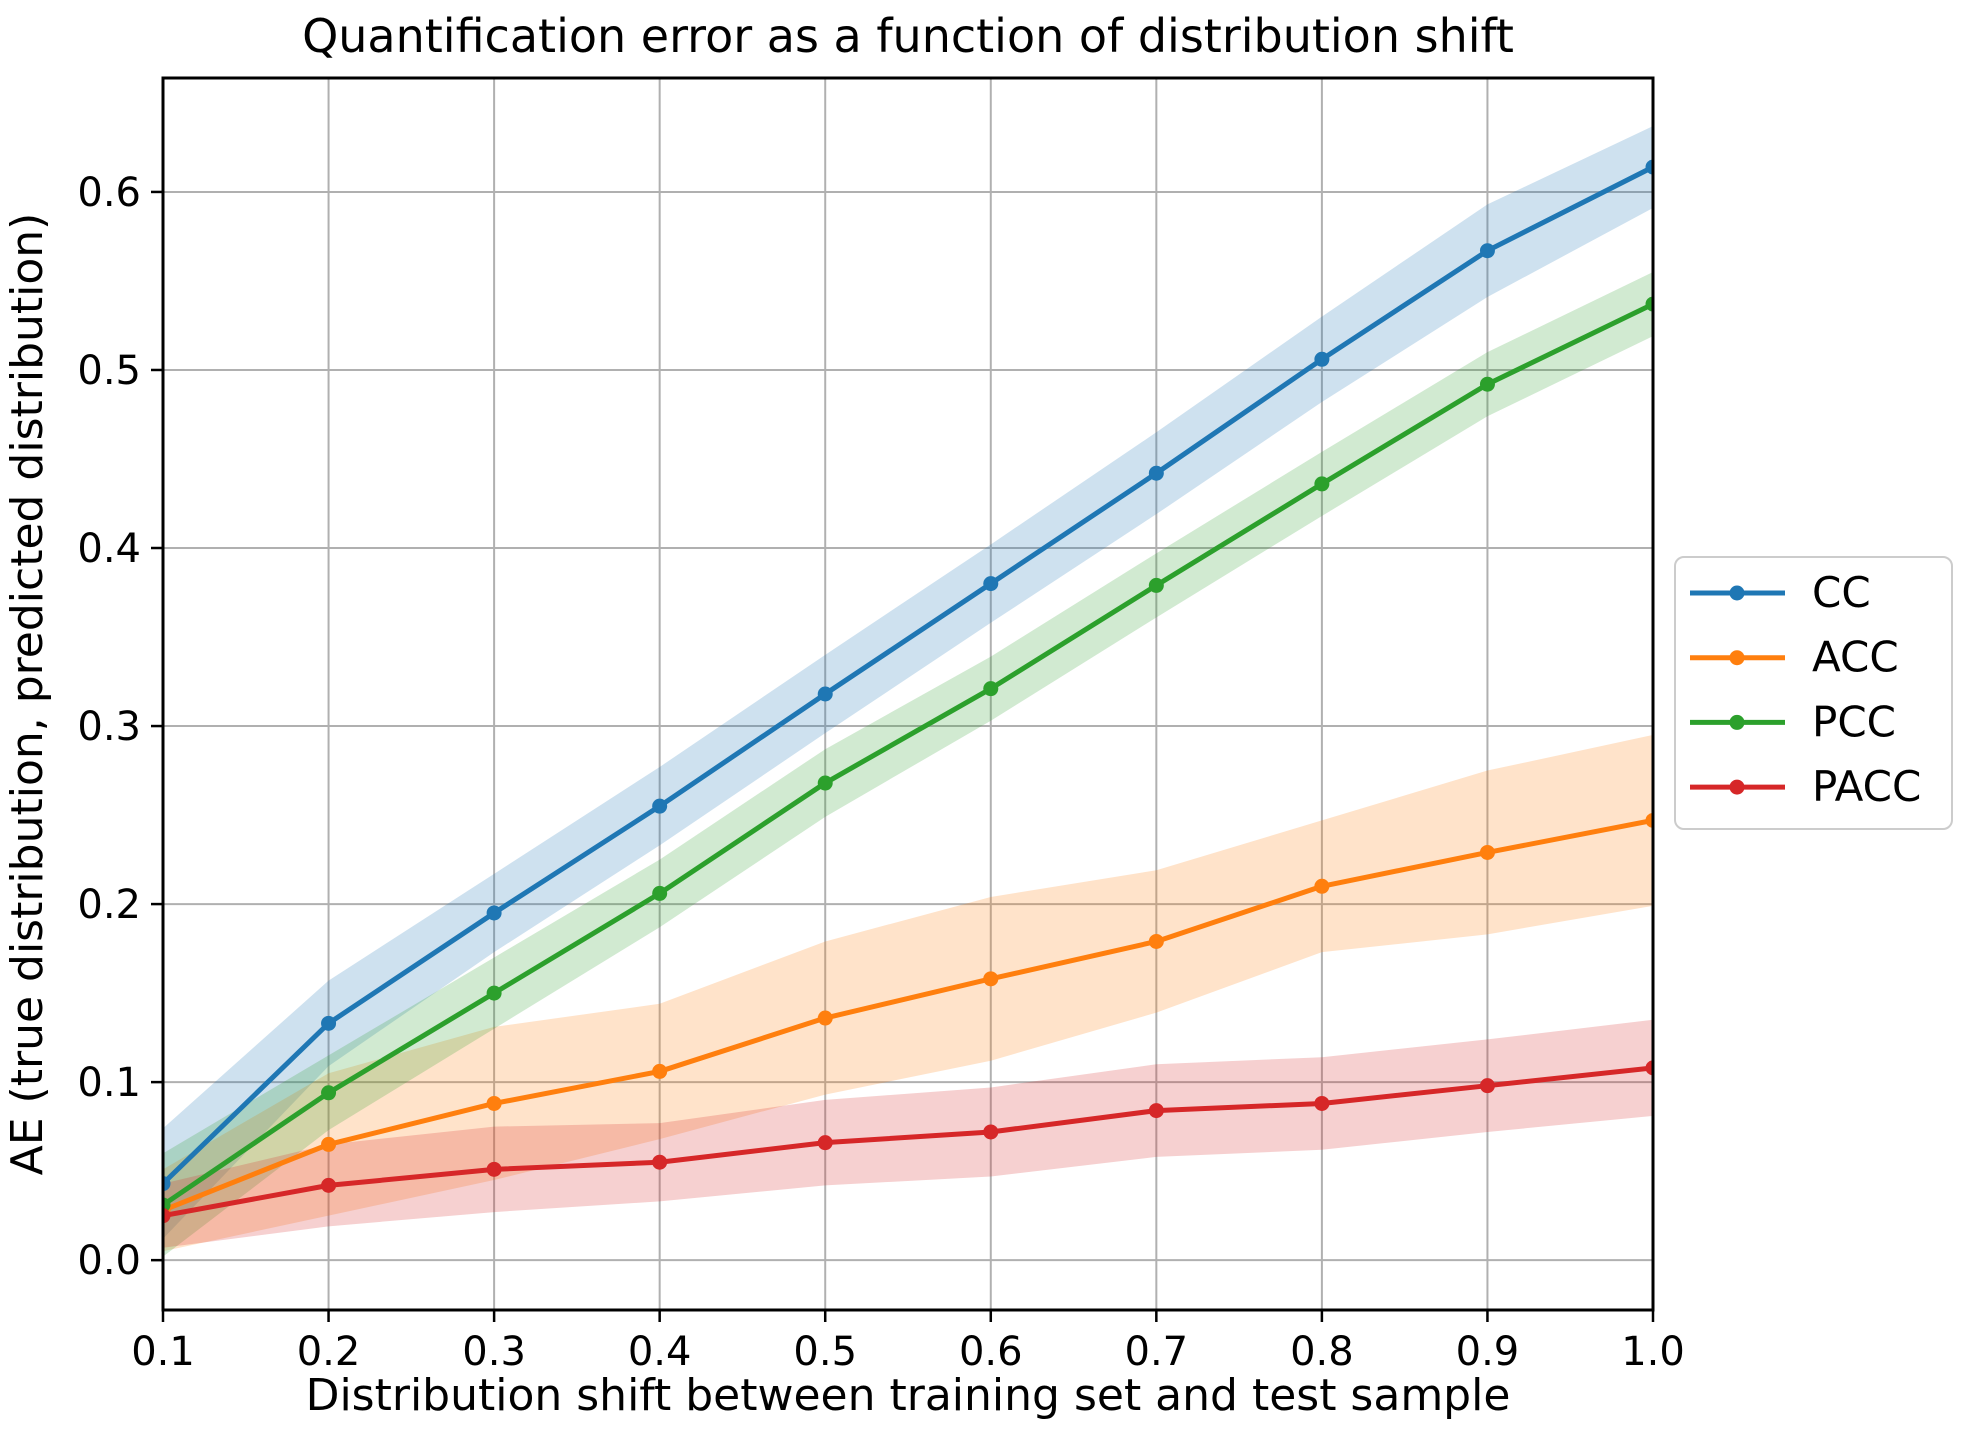 This screenshot has width=1969, height=1450. Describe the element at coordinates (1794, 657) in the screenshot. I see `legend-item-ACC: ACC` at that location.